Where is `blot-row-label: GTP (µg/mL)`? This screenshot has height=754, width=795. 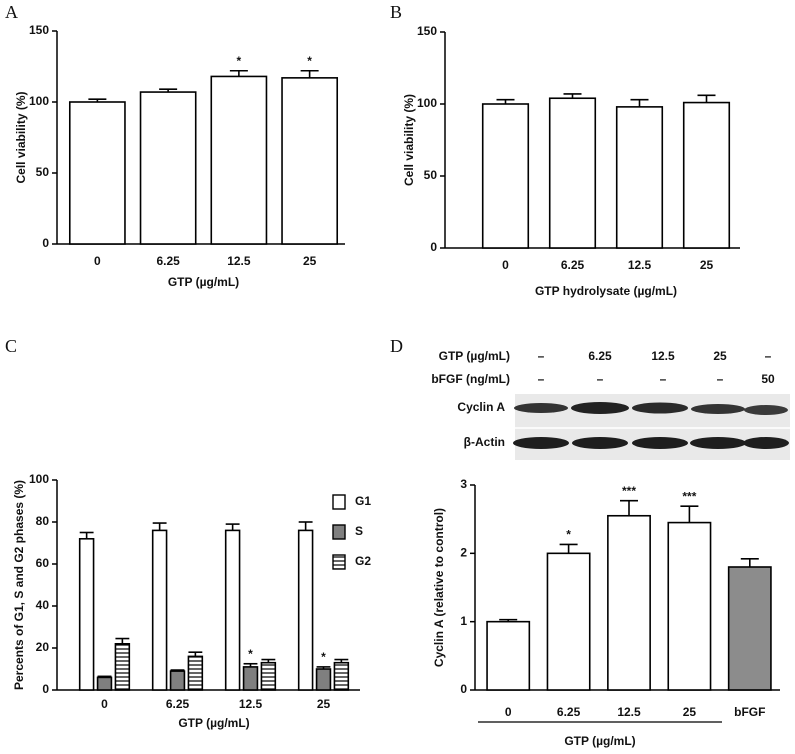
blot-row-label: GTP (µg/mL) is located at coordinates (474, 356).